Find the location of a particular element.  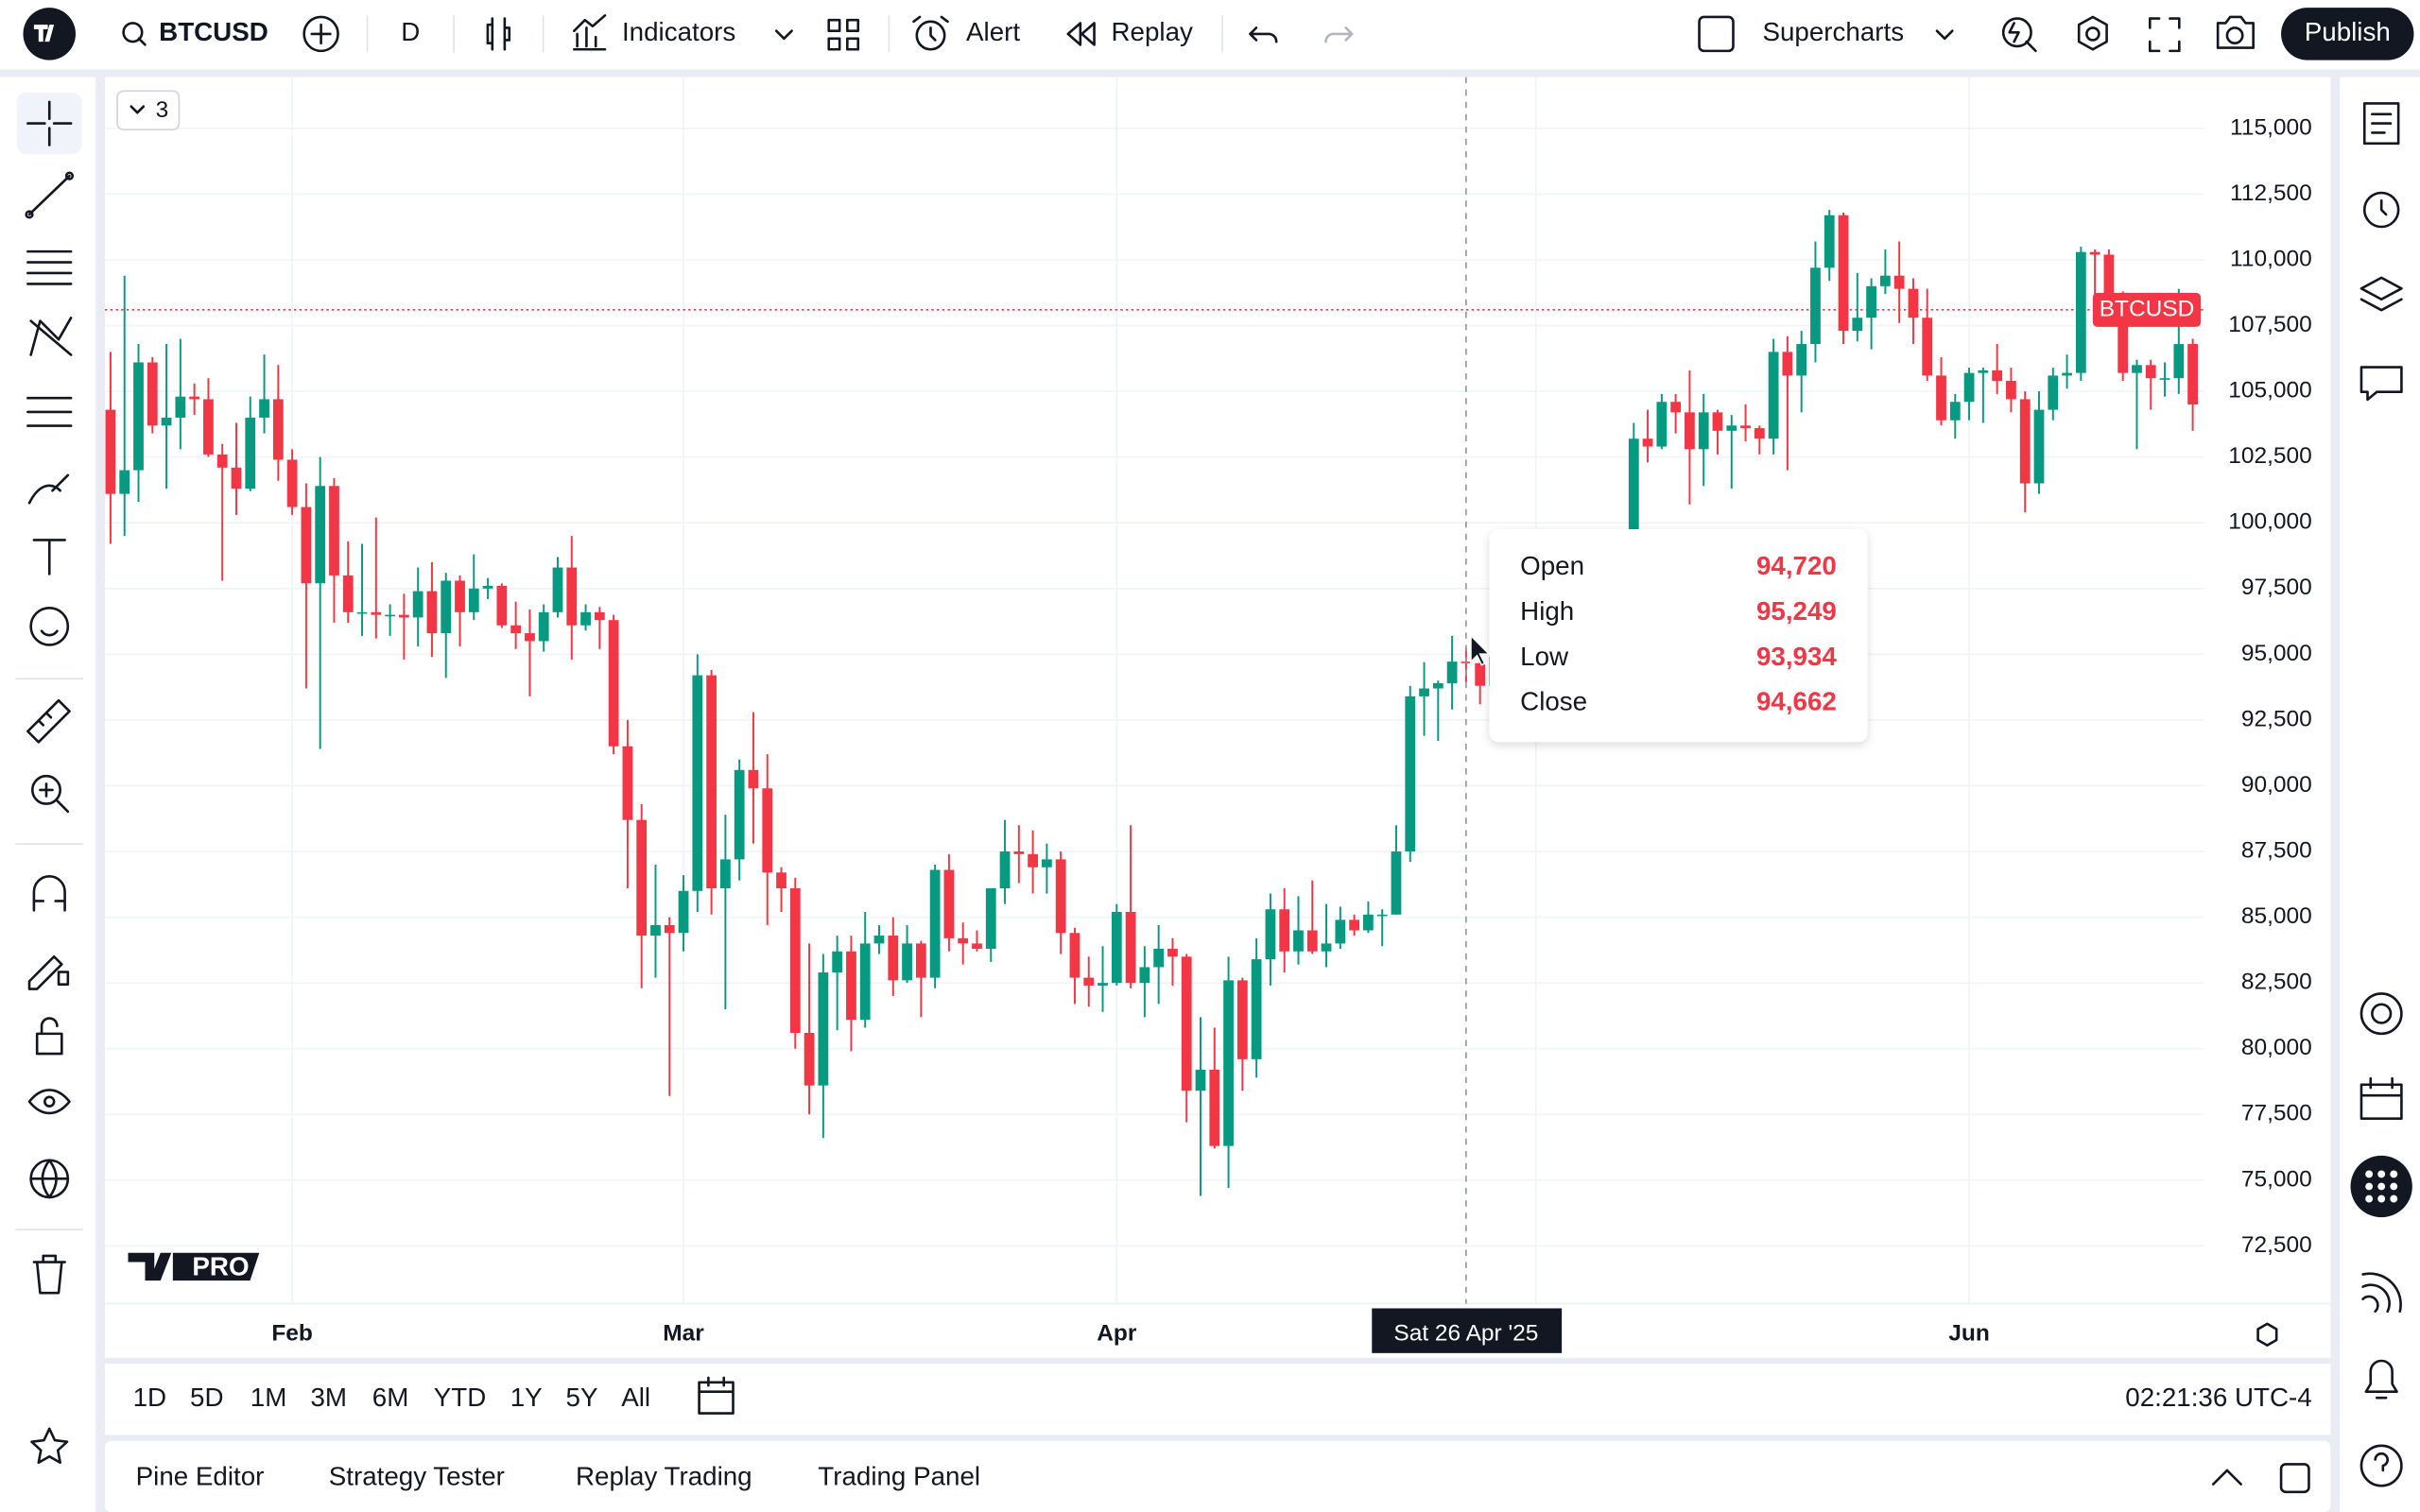

text-tool is located at coordinates (49, 557).